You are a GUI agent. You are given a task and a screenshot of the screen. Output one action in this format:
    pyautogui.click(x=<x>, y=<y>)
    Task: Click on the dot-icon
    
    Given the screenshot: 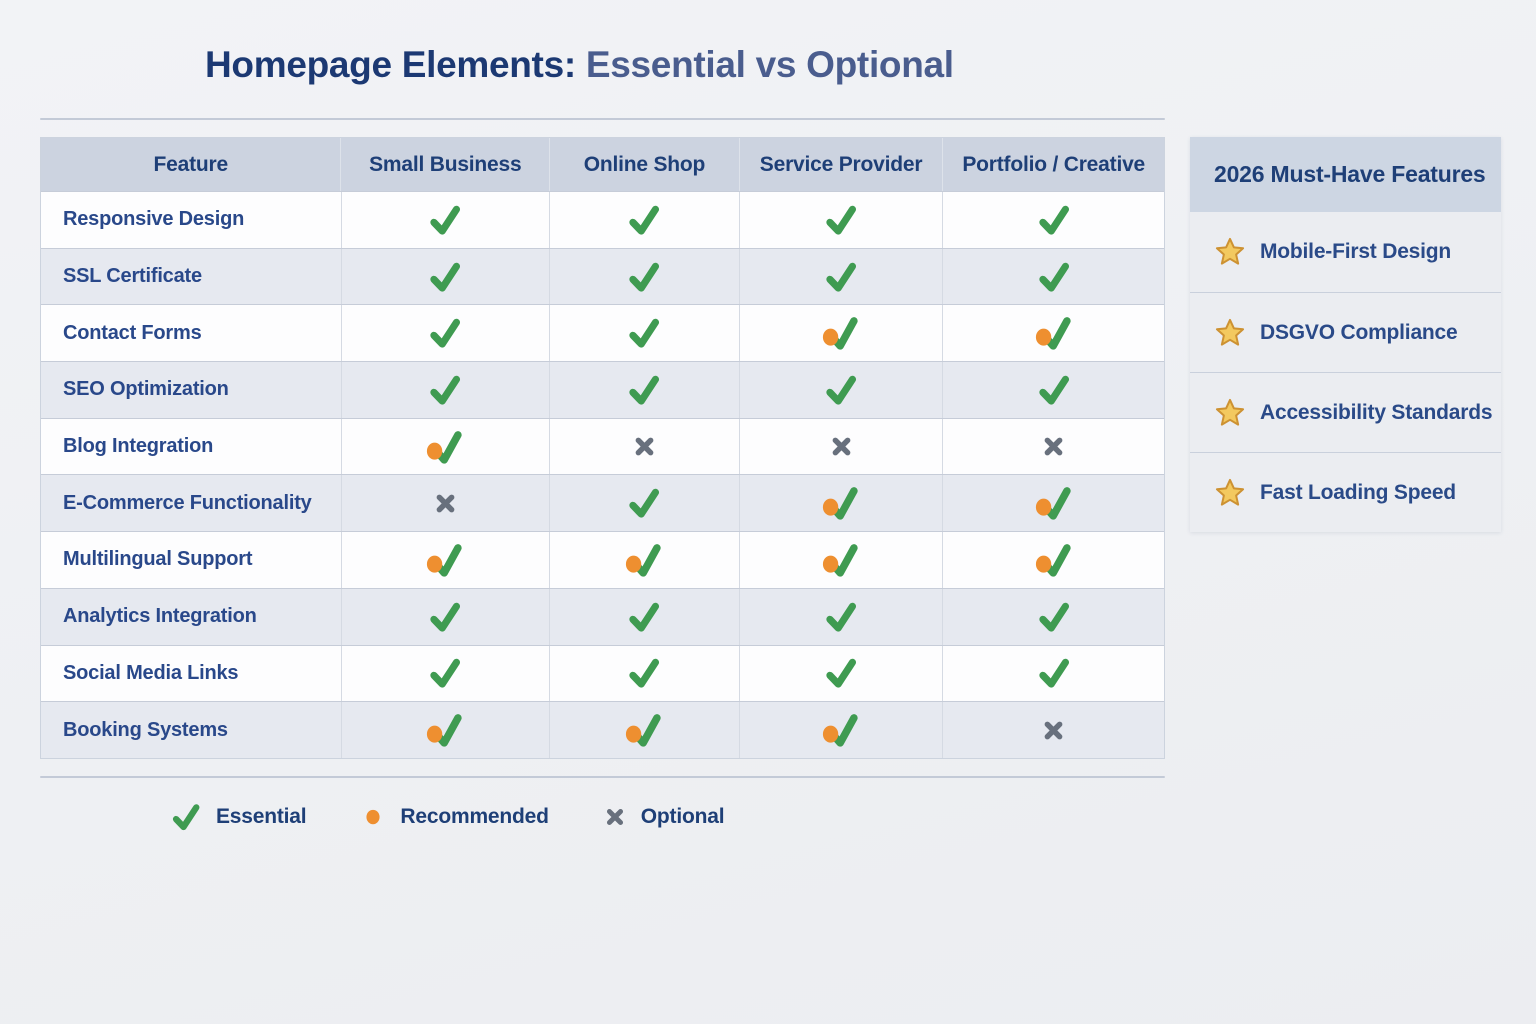 What is the action you would take?
    pyautogui.click(x=373, y=817)
    